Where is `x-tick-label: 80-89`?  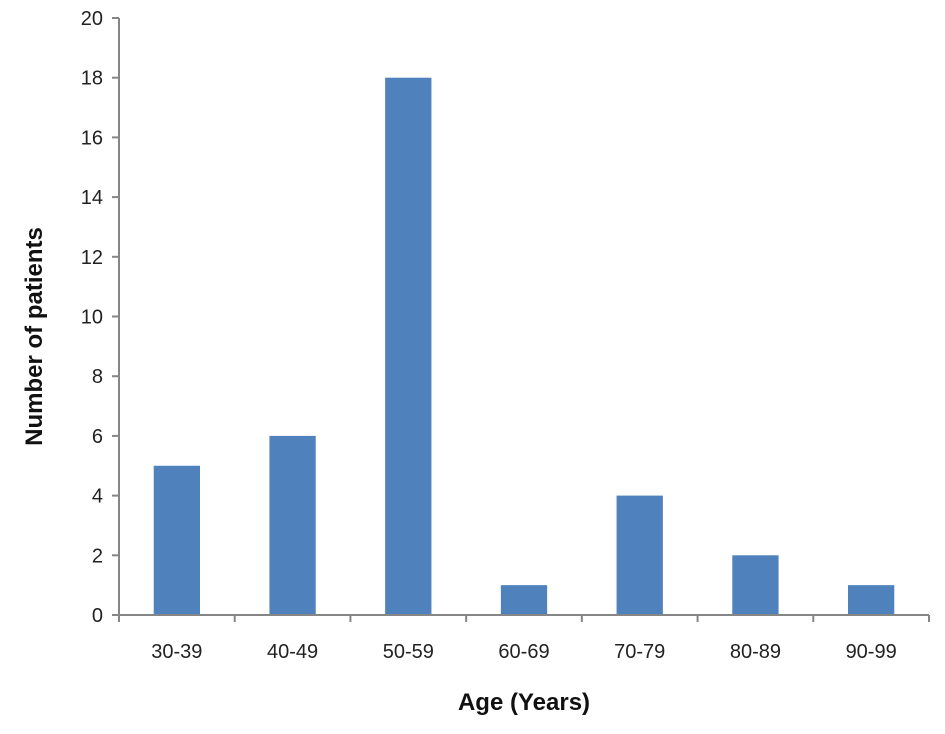
x-tick-label: 80-89 is located at coordinates (755, 652).